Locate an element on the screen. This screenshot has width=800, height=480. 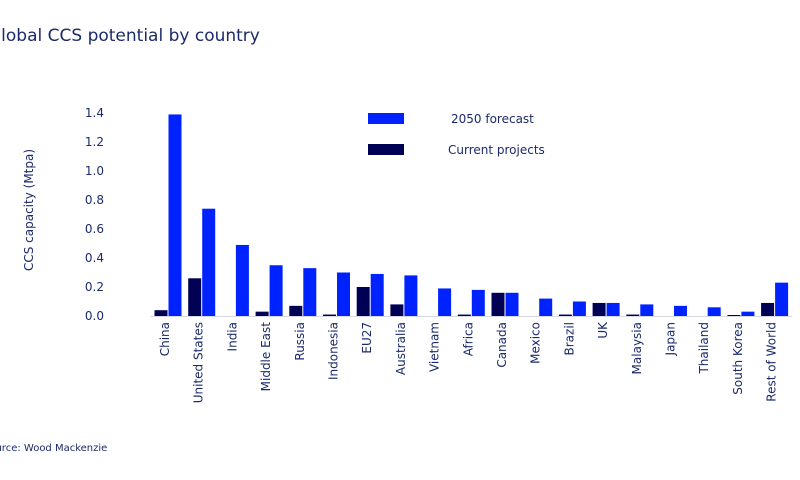
x-tick-label: Rest of World is located at coordinates (772, 362).